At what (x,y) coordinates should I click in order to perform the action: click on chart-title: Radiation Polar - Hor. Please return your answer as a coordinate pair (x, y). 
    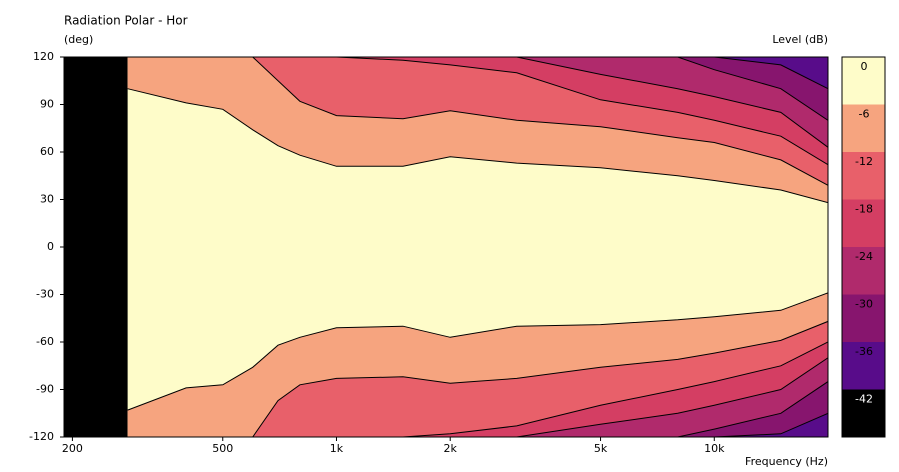
    Looking at the image, I should click on (126, 21).